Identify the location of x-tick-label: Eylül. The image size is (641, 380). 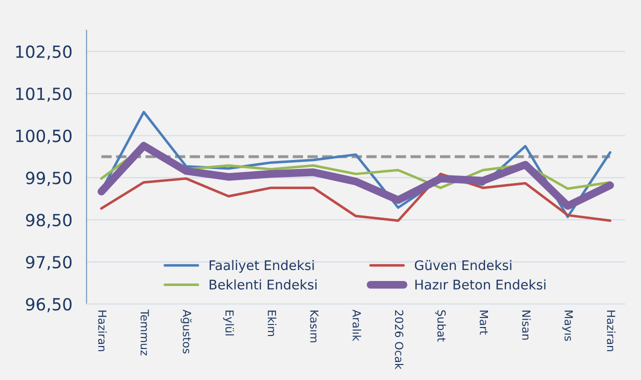
(228, 323).